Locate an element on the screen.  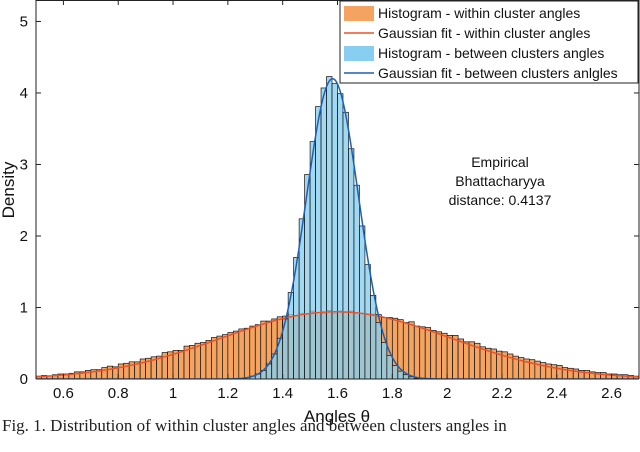
x-tick-label: 1 is located at coordinates (173, 393).